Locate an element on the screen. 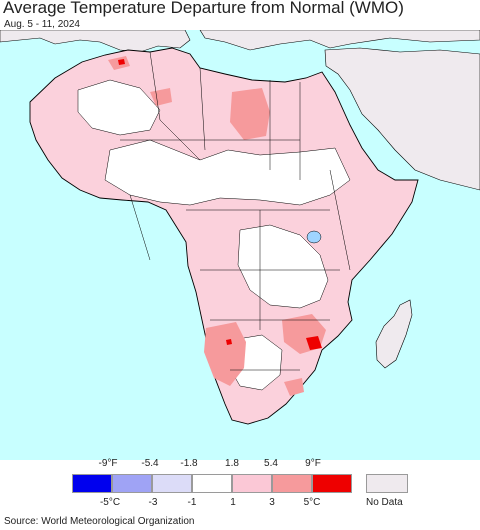 The image size is (480, 530). legend-c-label-2: -3 is located at coordinates (153, 502).